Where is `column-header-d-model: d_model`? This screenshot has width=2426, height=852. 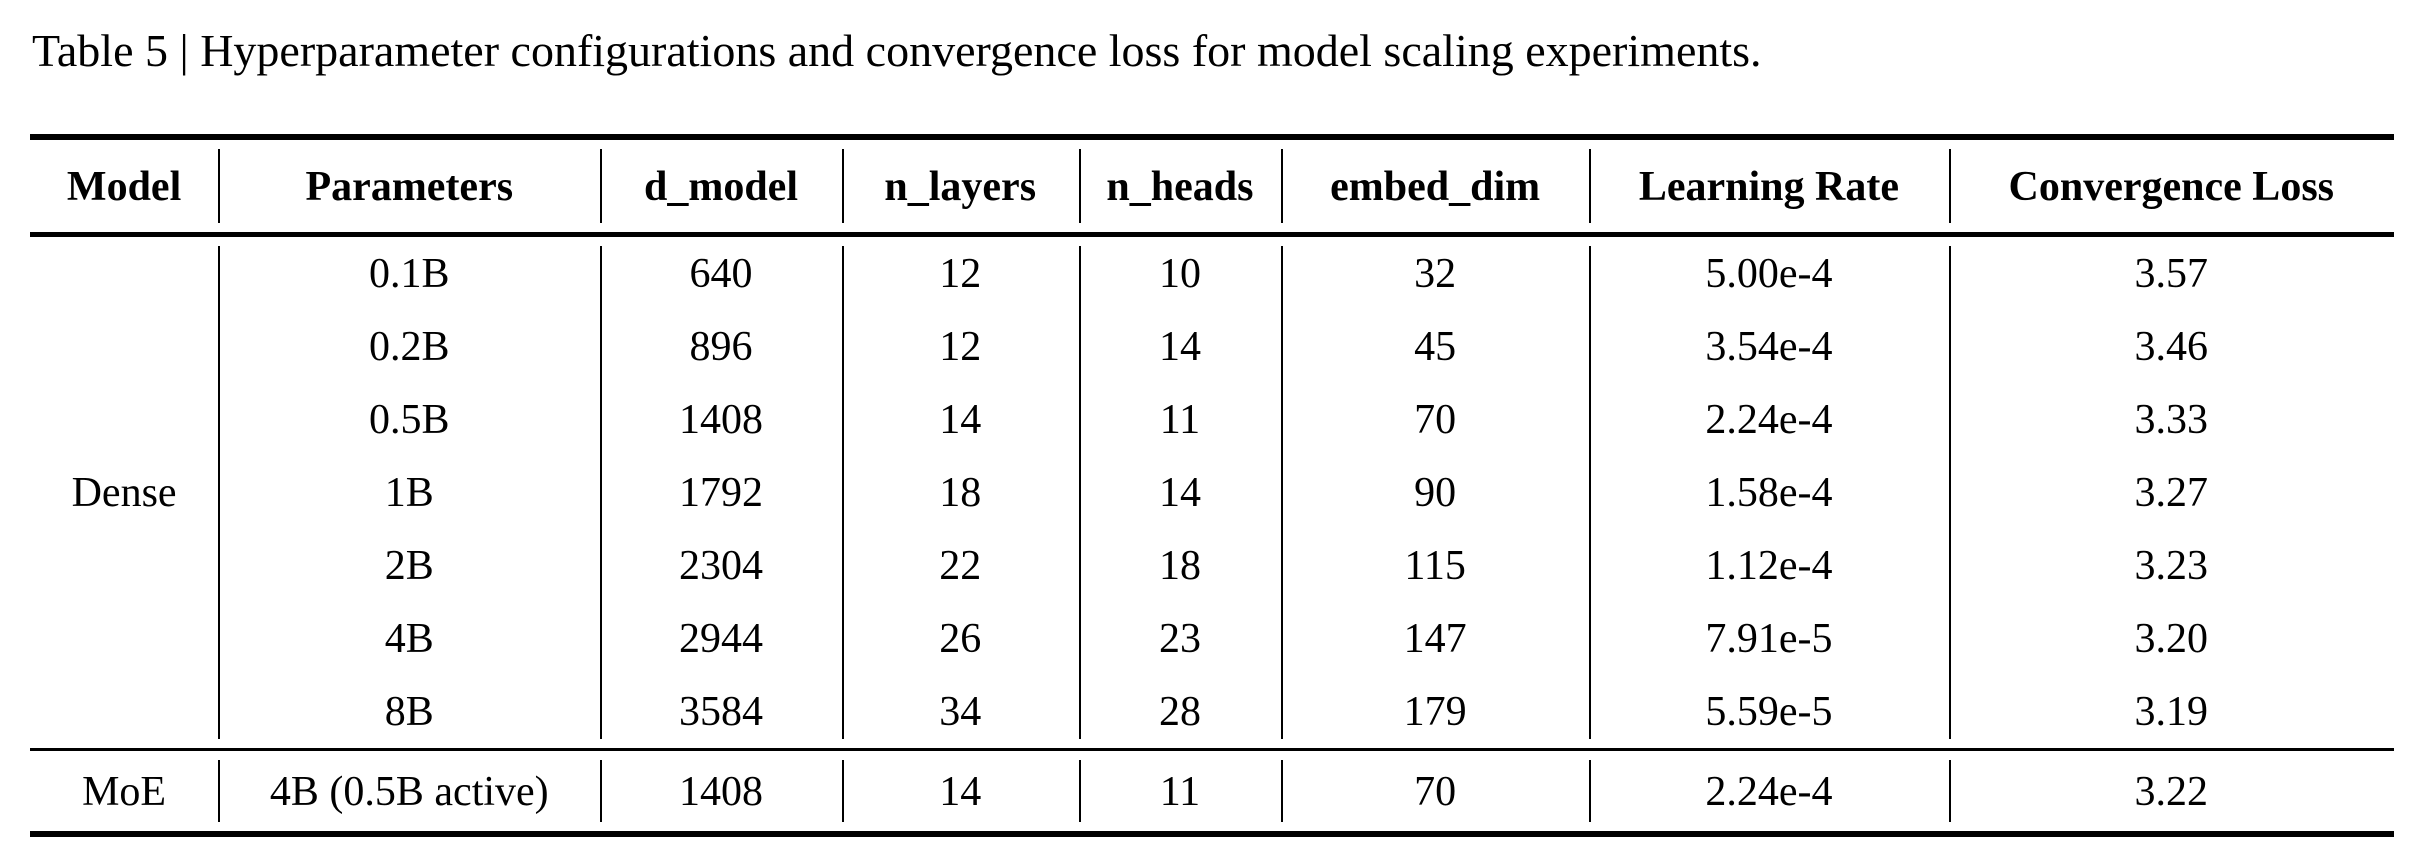 column-header-d-model: d_model is located at coordinates (720, 186).